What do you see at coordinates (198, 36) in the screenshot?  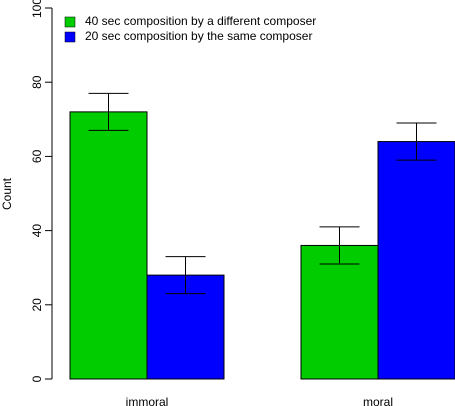 I see `legend-label: 20 sec composition by the same composer` at bounding box center [198, 36].